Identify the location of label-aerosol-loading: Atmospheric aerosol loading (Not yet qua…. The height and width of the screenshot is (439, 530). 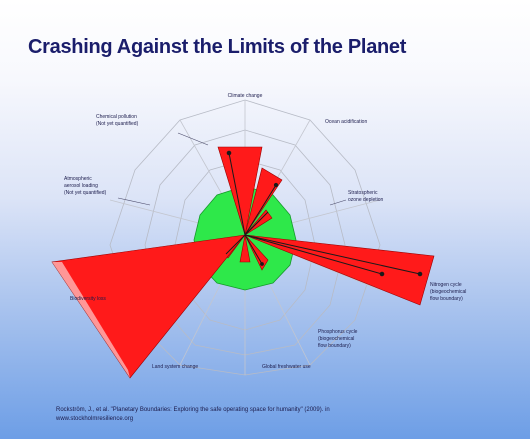
(85, 186).